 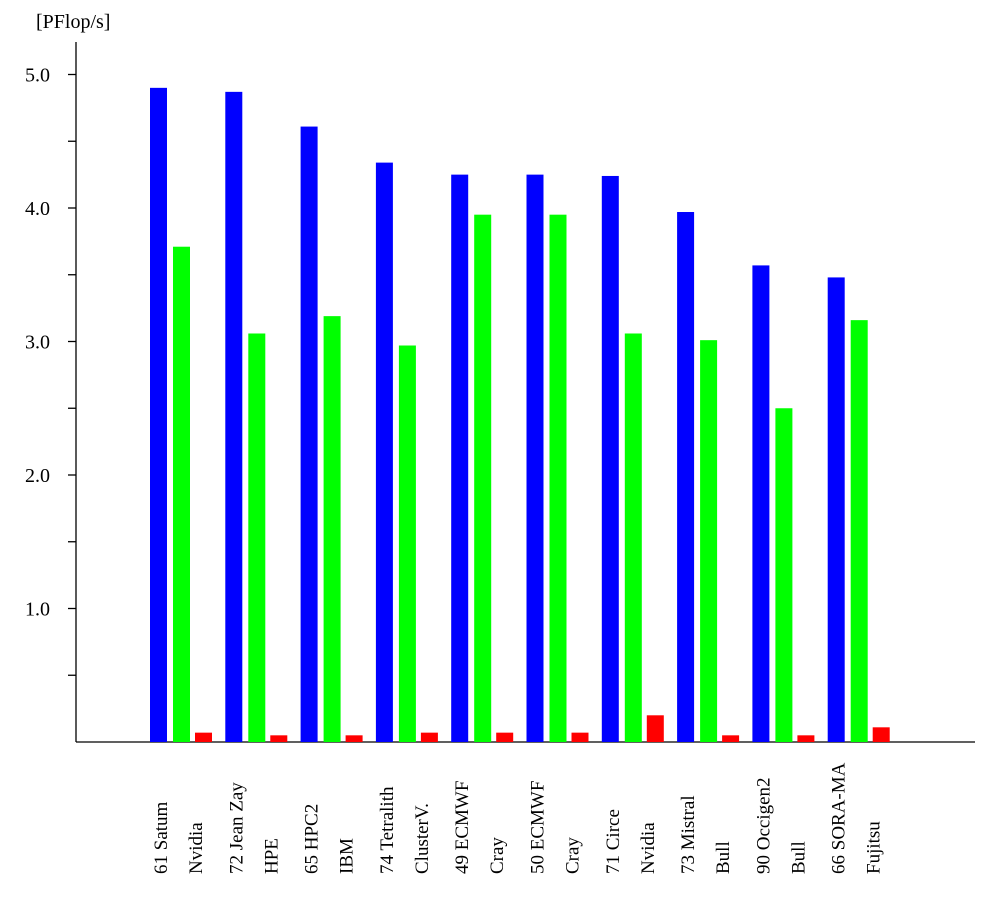 I want to click on category-label-name: 61 Satum, so click(x=161, y=837).